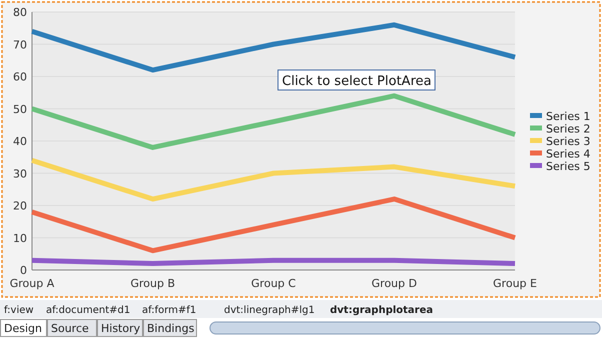 The height and width of the screenshot is (338, 602). Describe the element at coordinates (568, 129) in the screenshot. I see `legend-label: Series 2` at that location.